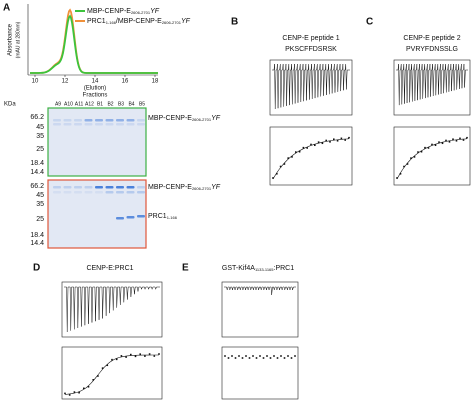 This screenshot has height=413, width=474. Describe the element at coordinates (432, 49) in the screenshot. I see `title: PVRYFDNSSLG` at that location.